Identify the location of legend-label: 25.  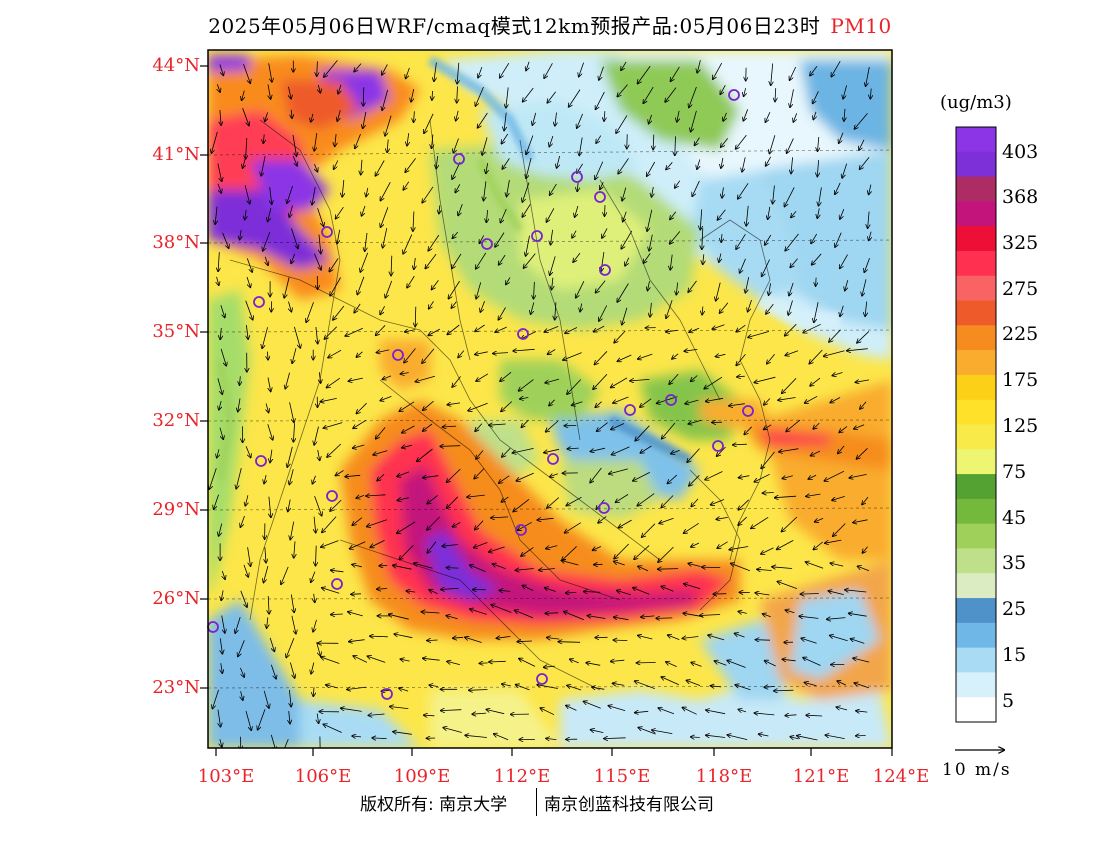
(1014, 609).